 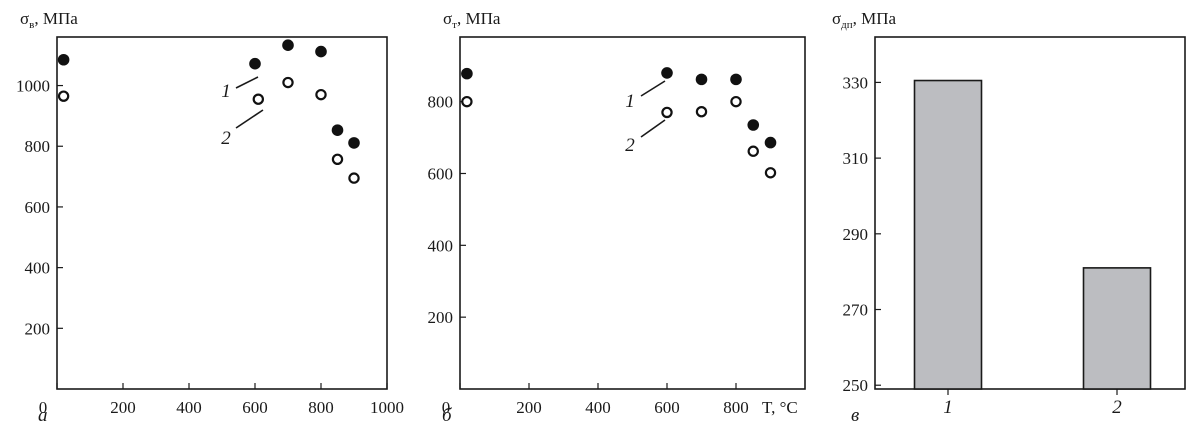 I want to click on y-axis-label-subscript: т, so click(x=454, y=25).